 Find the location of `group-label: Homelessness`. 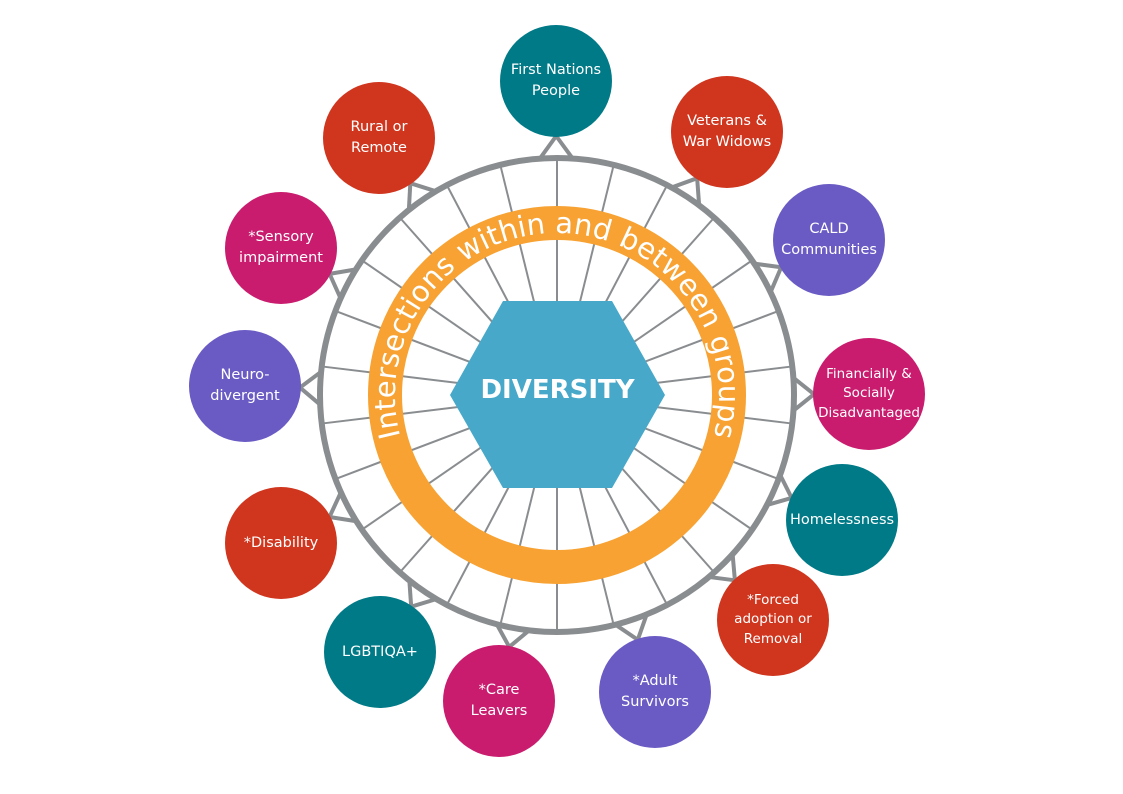

group-label: Homelessness is located at coordinates (842, 519).